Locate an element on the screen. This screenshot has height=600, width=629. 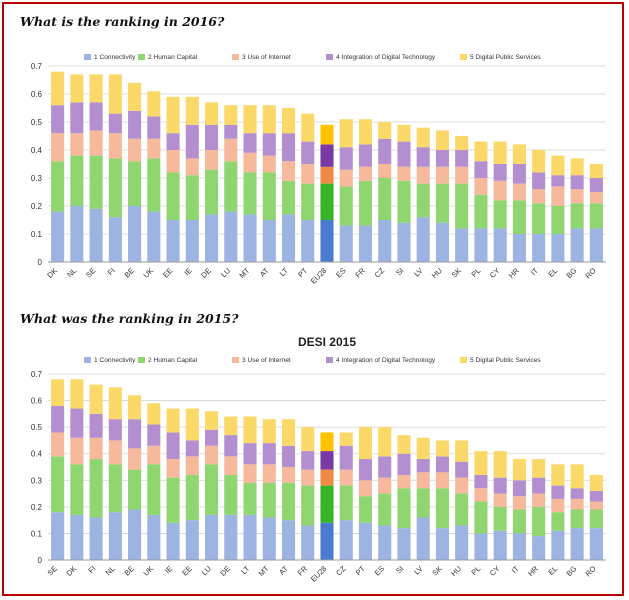
x-tick-label: NL is located at coordinates (110, 570).